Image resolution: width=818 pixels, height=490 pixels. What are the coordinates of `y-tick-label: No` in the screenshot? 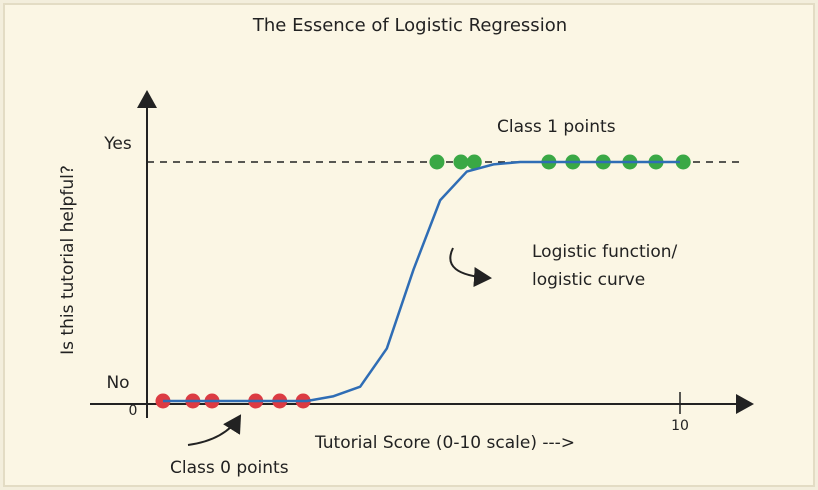 It's located at (117, 383).